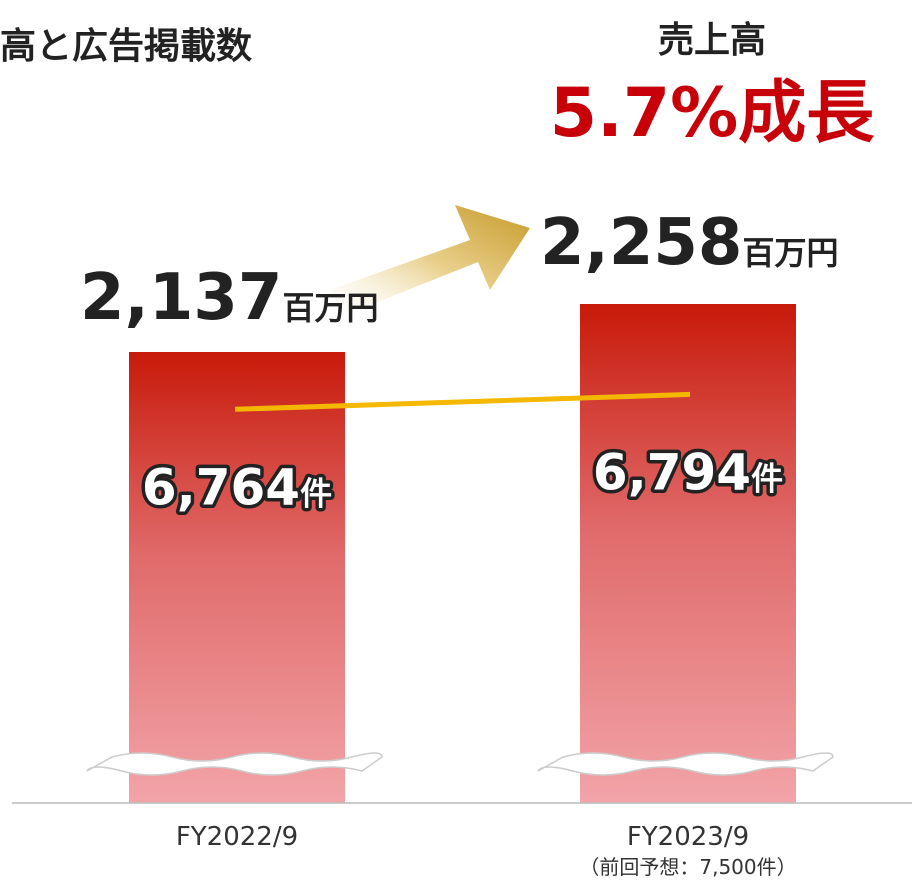 The width and height of the screenshot is (912, 883). Describe the element at coordinates (126, 46) in the screenshot. I see `chart-title: 高と広告掲載数` at that location.